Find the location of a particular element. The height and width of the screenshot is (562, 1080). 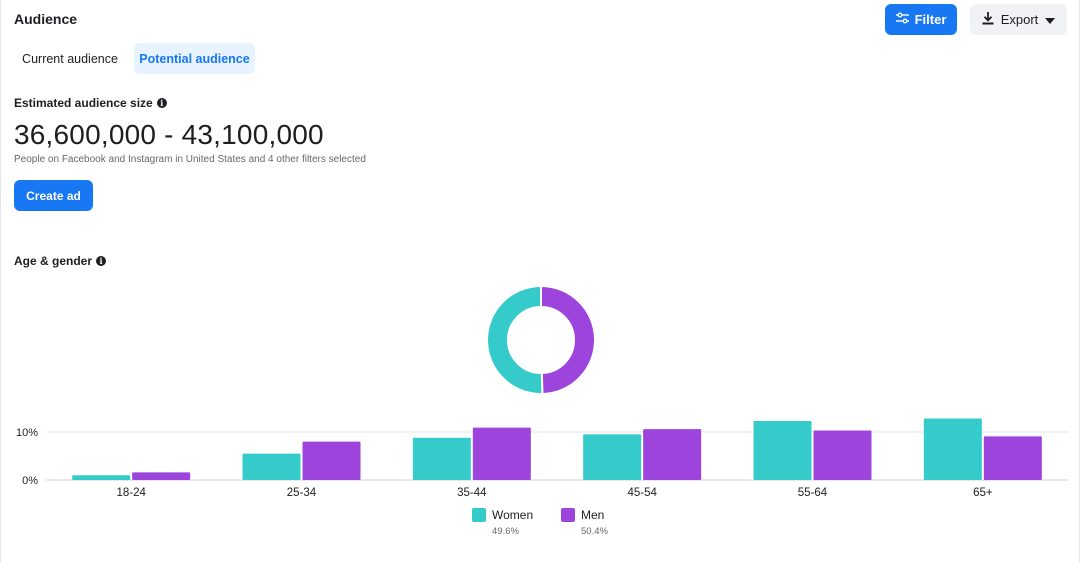

tab-current-audience: Current audience is located at coordinates (70, 58).